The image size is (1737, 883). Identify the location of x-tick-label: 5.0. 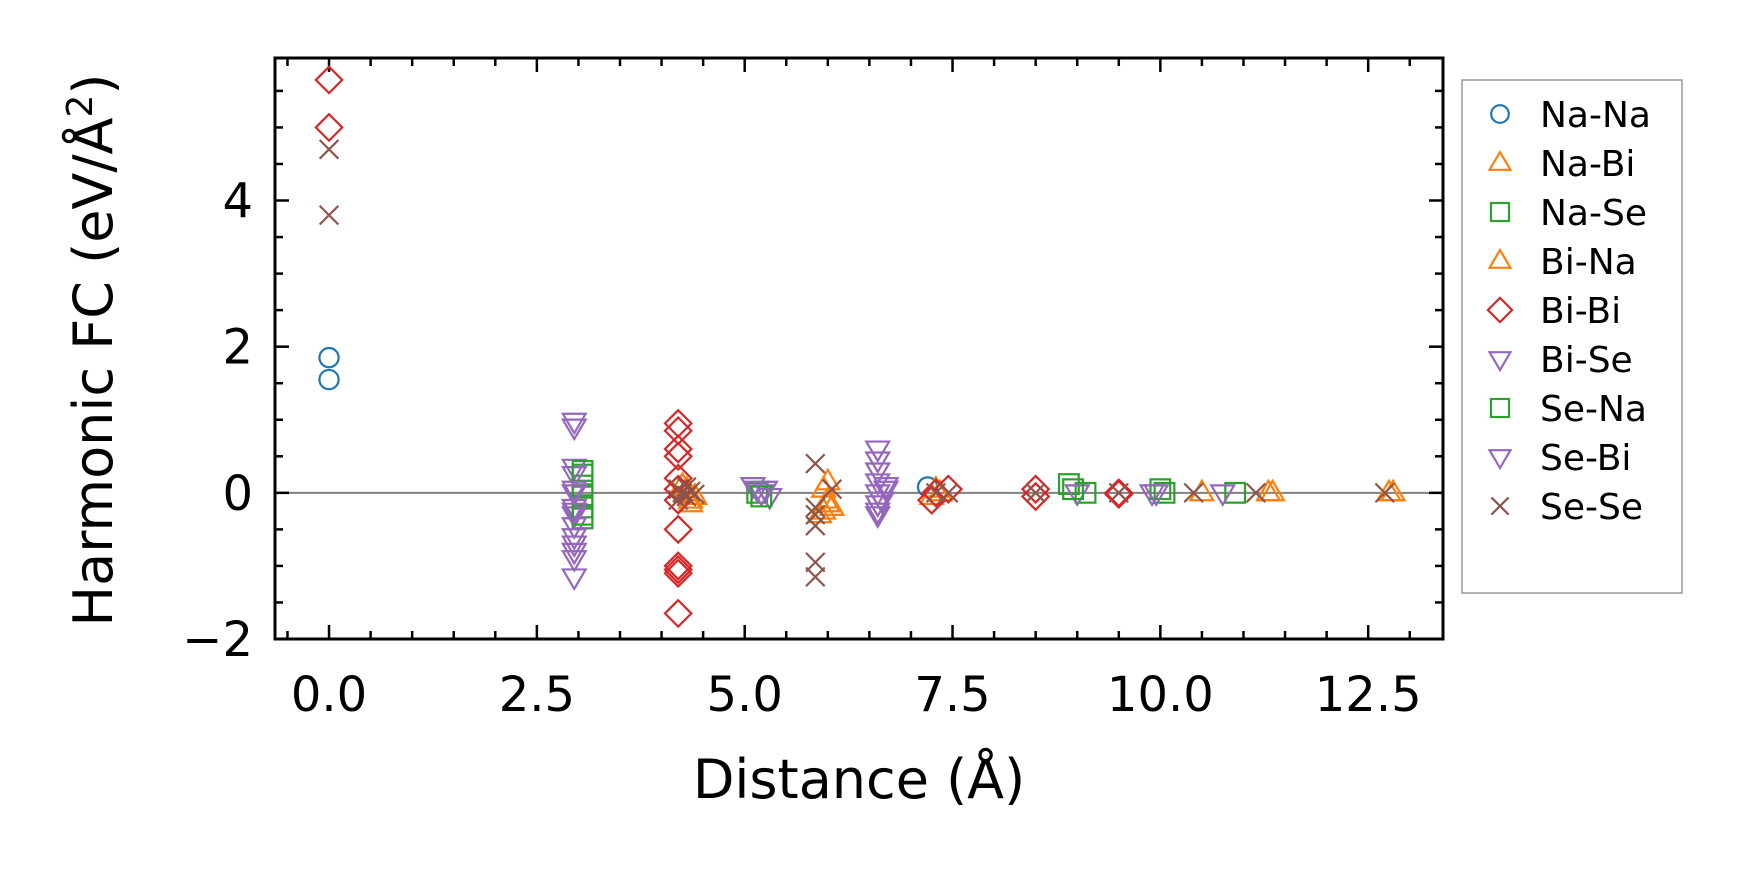
(745, 695).